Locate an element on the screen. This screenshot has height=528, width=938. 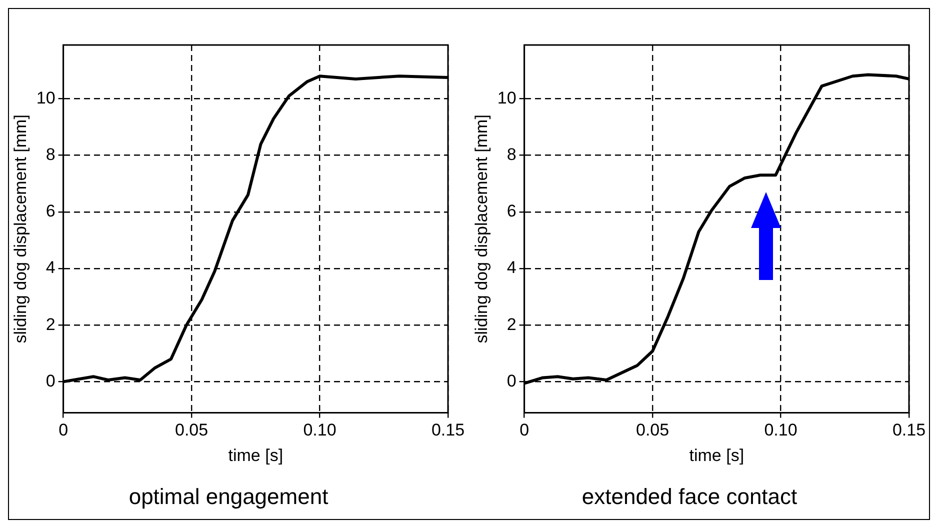
text: optimal engagement is located at coordinates (228, 496).